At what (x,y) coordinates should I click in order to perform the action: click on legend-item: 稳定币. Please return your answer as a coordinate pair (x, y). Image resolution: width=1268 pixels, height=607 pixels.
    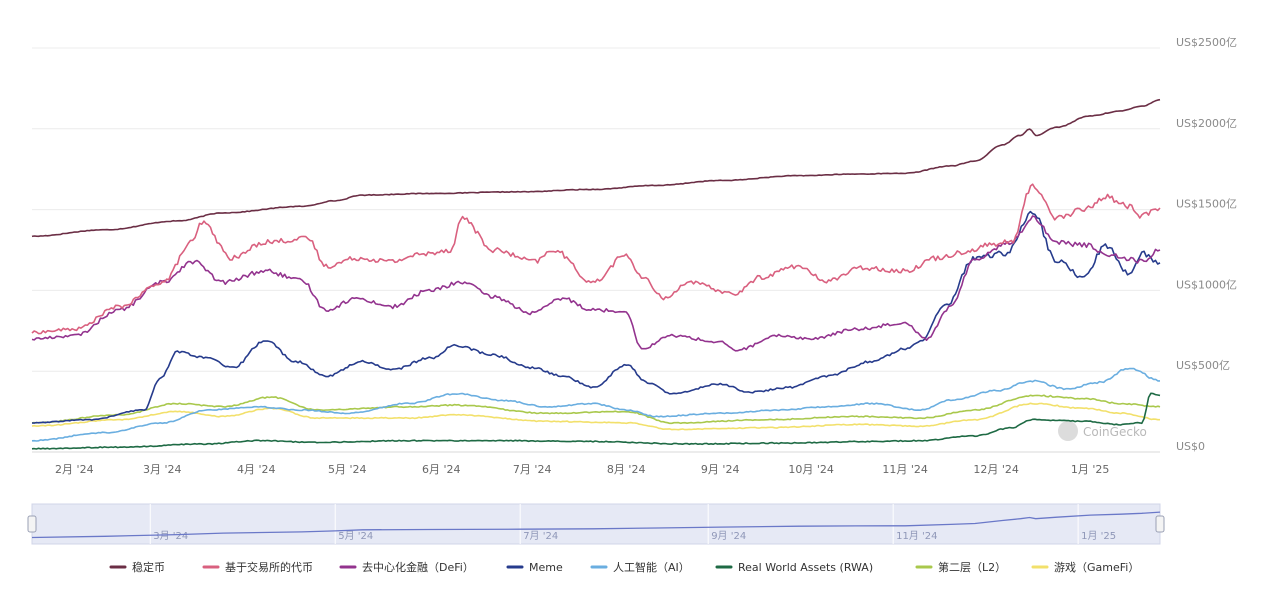
    Looking at the image, I should click on (137, 567).